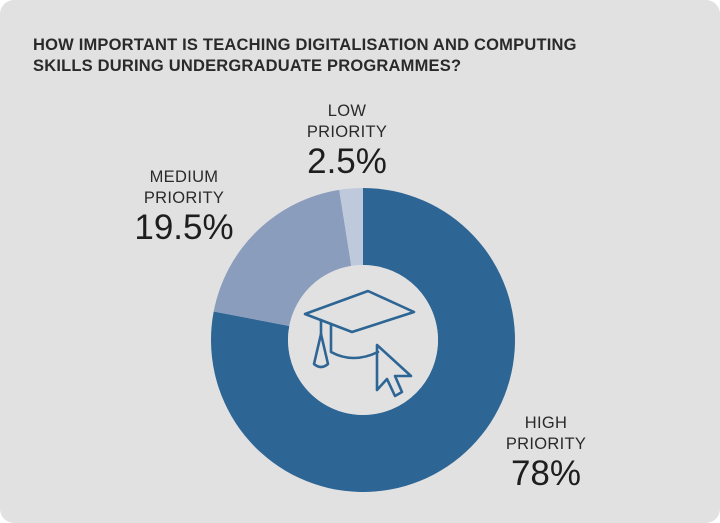  Describe the element at coordinates (184, 177) in the screenshot. I see `medium-priority-name-line-1: MEDIUM` at that location.